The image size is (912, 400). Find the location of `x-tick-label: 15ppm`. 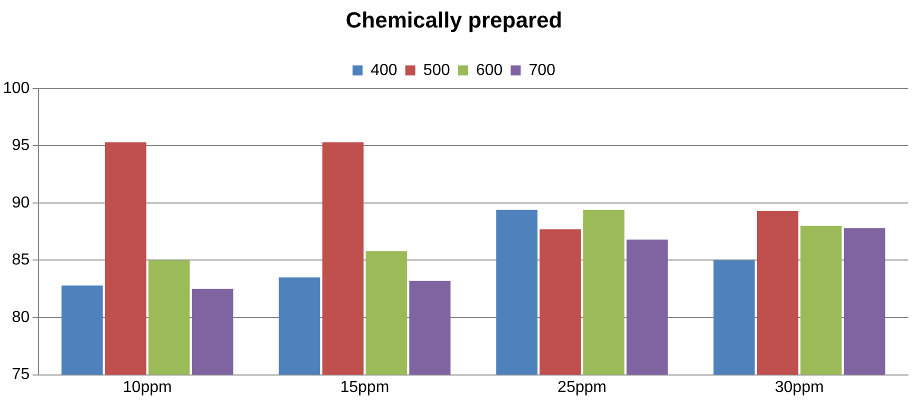

x-tick-label: 15ppm is located at coordinates (365, 387).